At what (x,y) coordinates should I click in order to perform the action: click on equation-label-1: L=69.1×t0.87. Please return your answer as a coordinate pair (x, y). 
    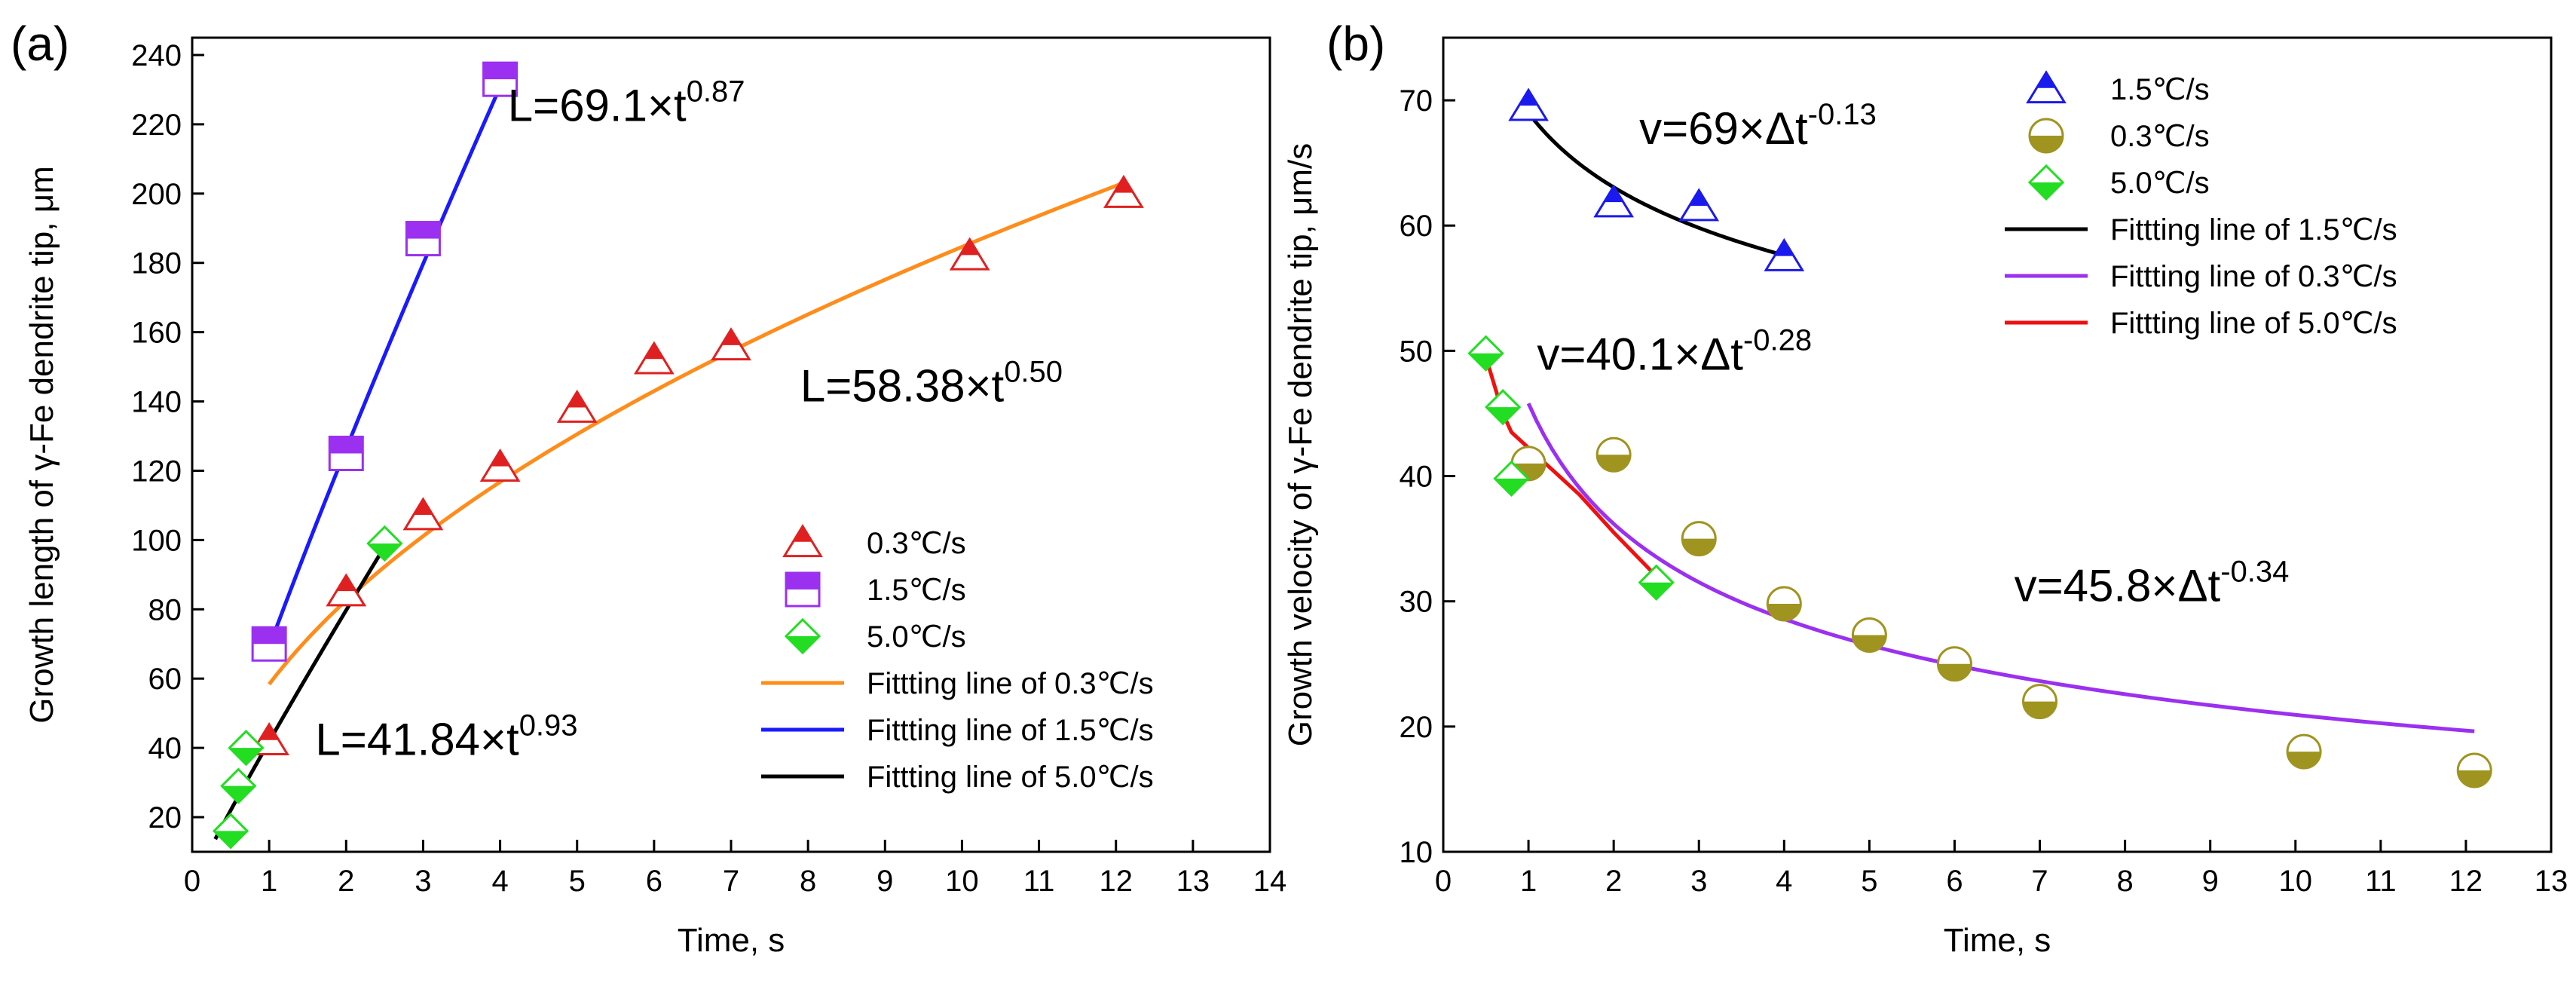
    Looking at the image, I should click on (626, 102).